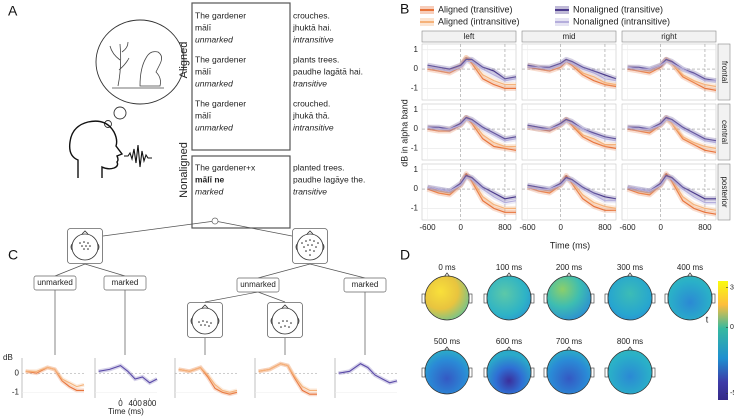 The height and width of the screenshot is (418, 734). What do you see at coordinates (126, 98) in the screenshot?
I see `illustration` at bounding box center [126, 98].